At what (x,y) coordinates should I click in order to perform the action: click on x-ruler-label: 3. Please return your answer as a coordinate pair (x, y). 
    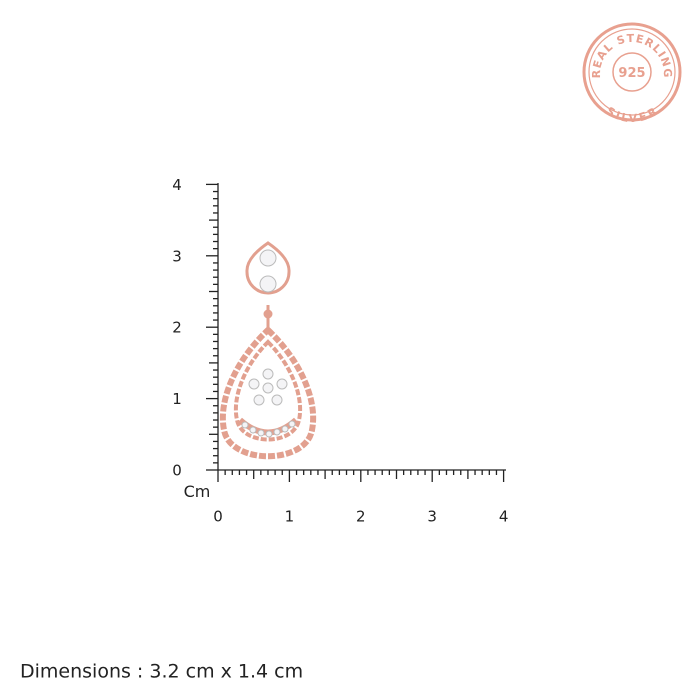
    Looking at the image, I should click on (432, 517).